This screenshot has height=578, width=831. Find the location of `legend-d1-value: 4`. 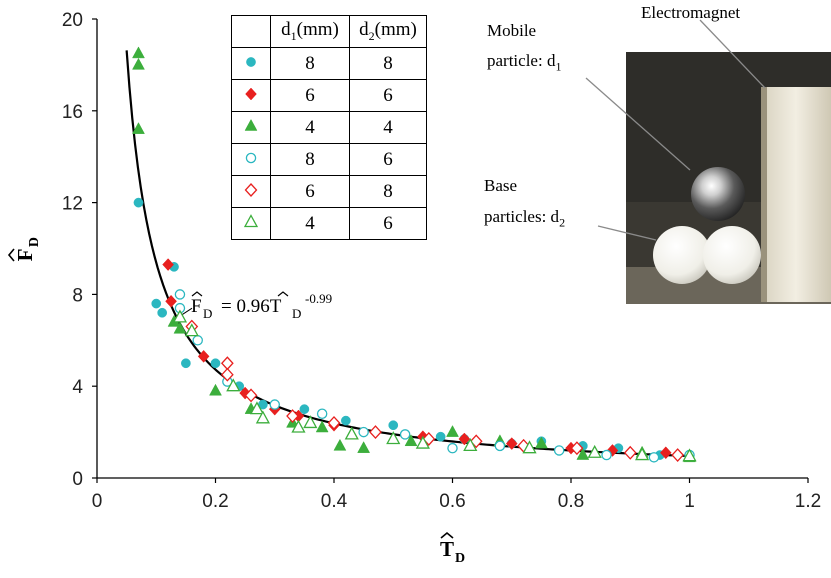

legend-d1-value: 4 is located at coordinates (310, 223).